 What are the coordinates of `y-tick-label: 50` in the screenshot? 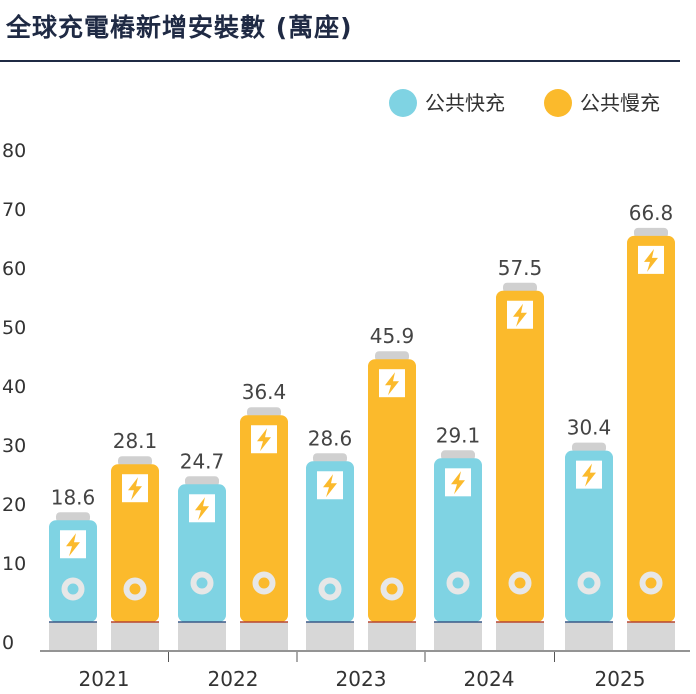 It's located at (14, 328).